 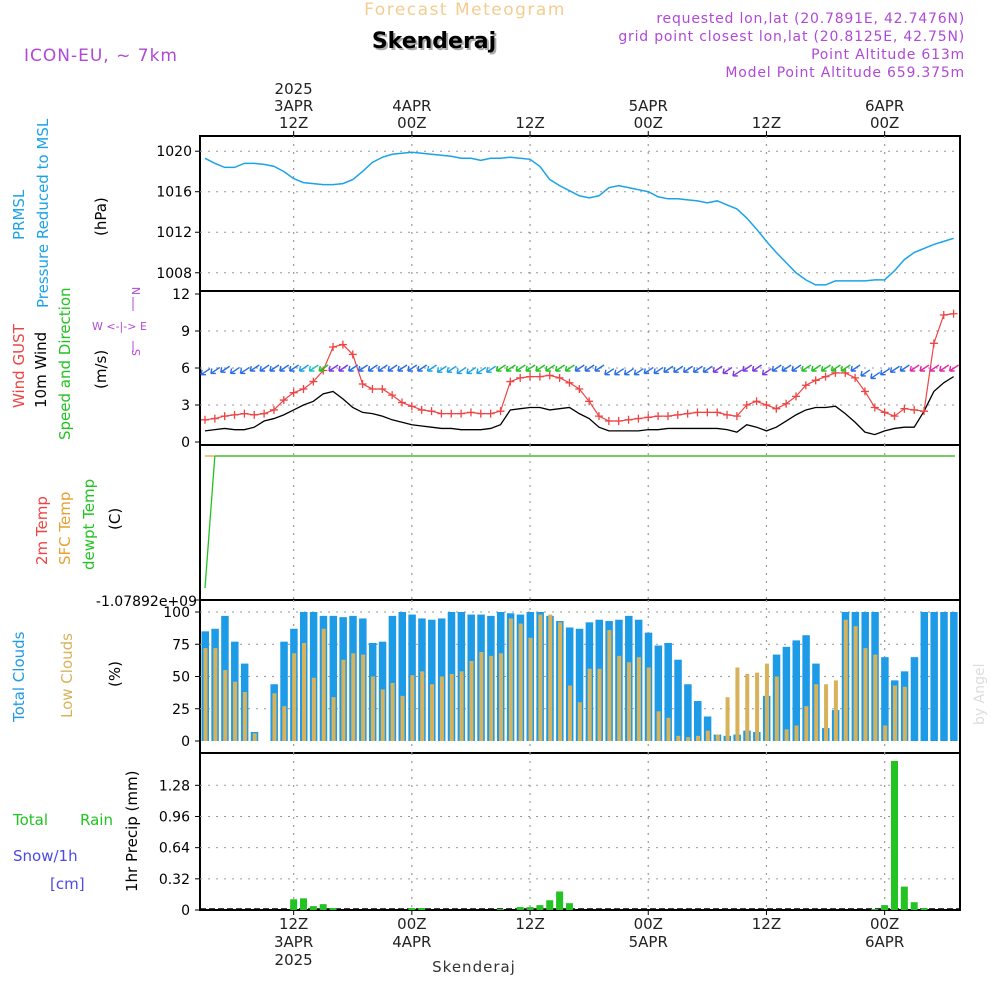 What do you see at coordinates (181, 645) in the screenshot?
I see `cloud-tick-label: 75` at bounding box center [181, 645].